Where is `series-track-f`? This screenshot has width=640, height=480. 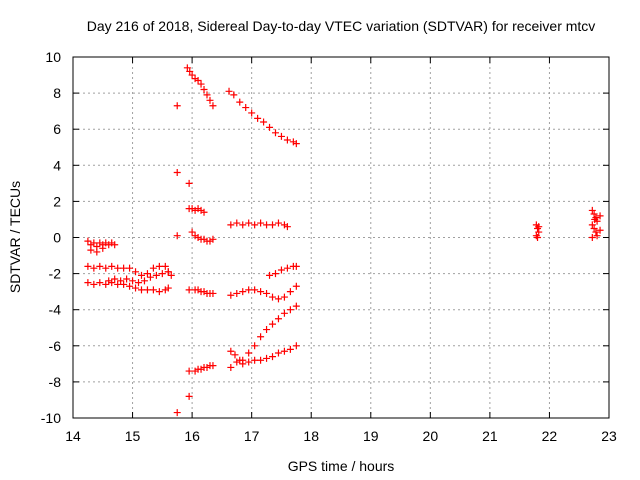 series-track-f is located at coordinates (200, 87).